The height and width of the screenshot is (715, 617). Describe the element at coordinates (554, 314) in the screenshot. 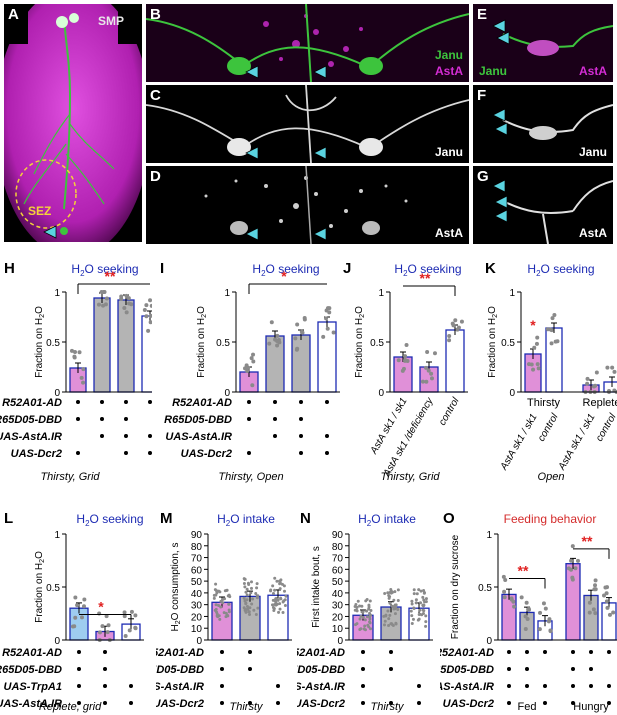

I see `data-point-k` at that location.